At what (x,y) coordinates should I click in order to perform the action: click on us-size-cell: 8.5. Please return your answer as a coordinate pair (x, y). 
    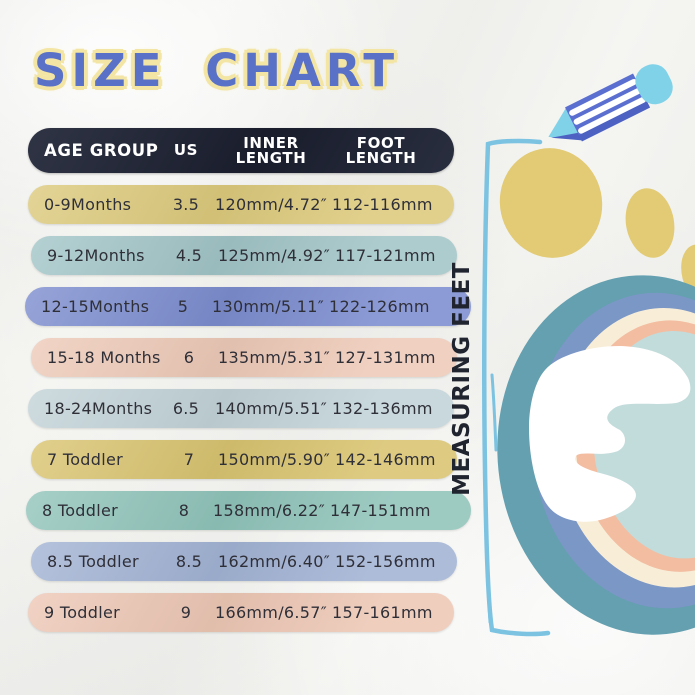
    Looking at the image, I should click on (189, 561).